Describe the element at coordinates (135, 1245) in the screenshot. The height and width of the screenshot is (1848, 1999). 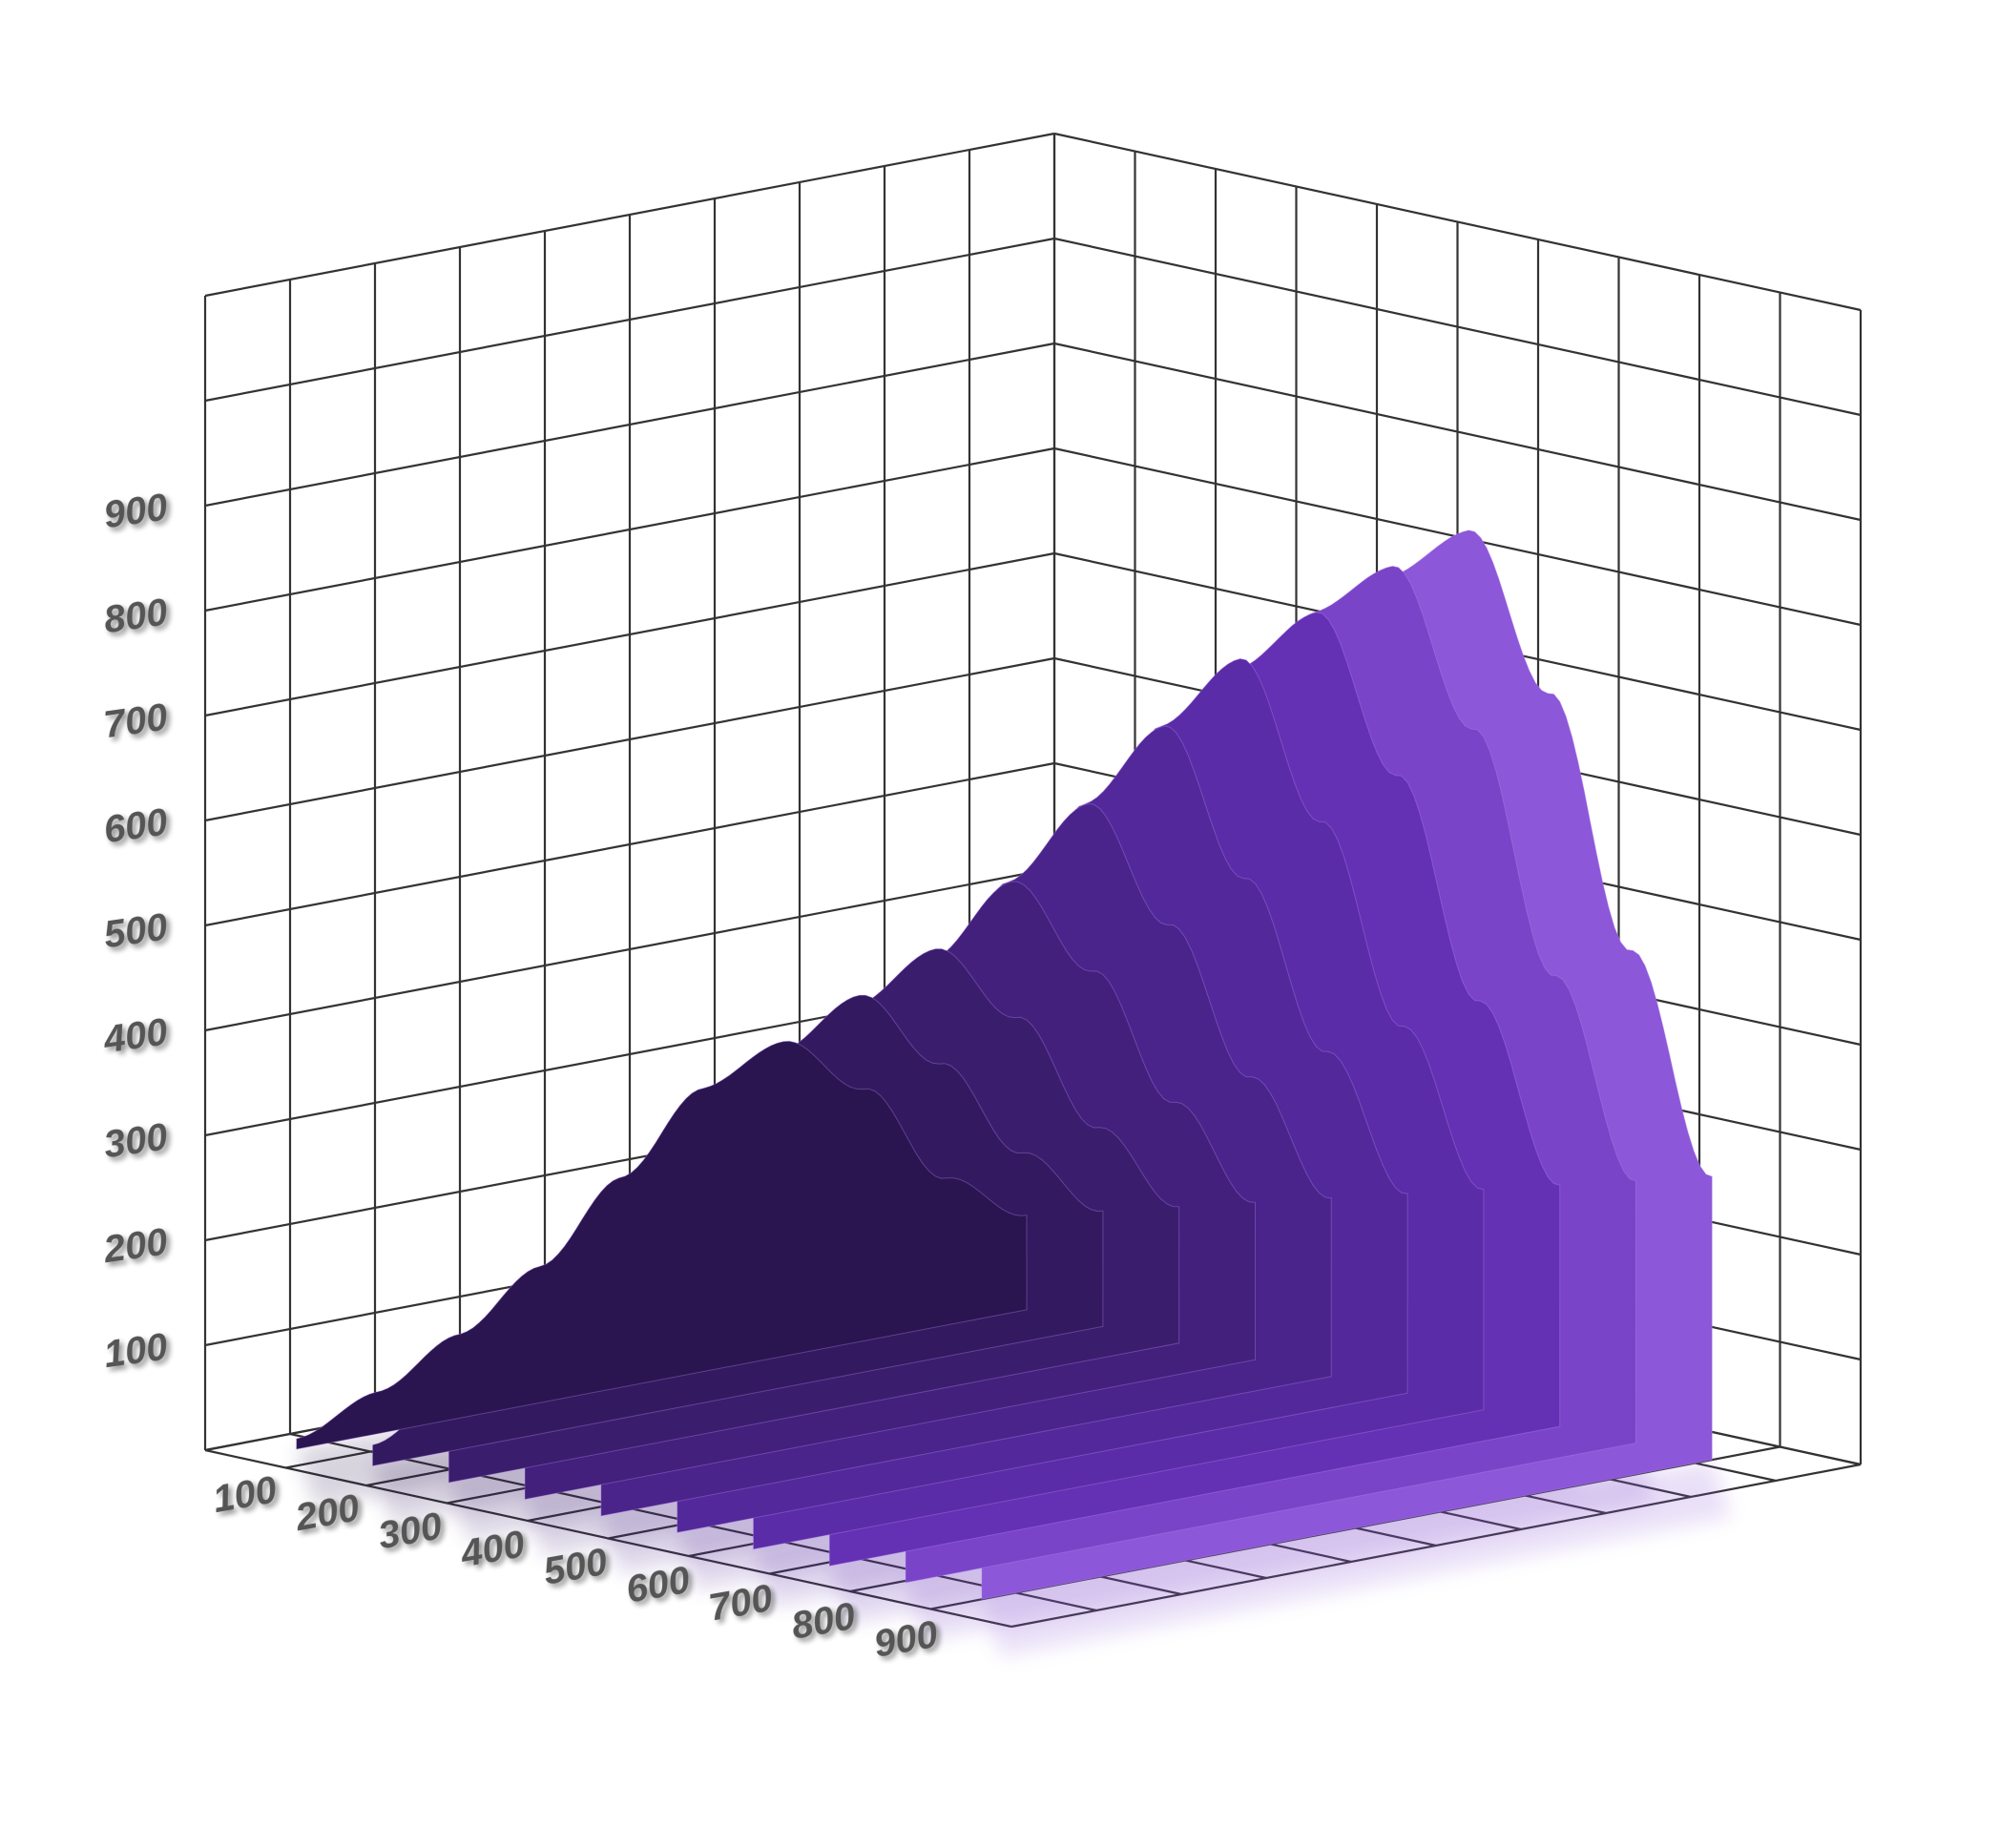
I see `z-tick-label: 200` at that location.